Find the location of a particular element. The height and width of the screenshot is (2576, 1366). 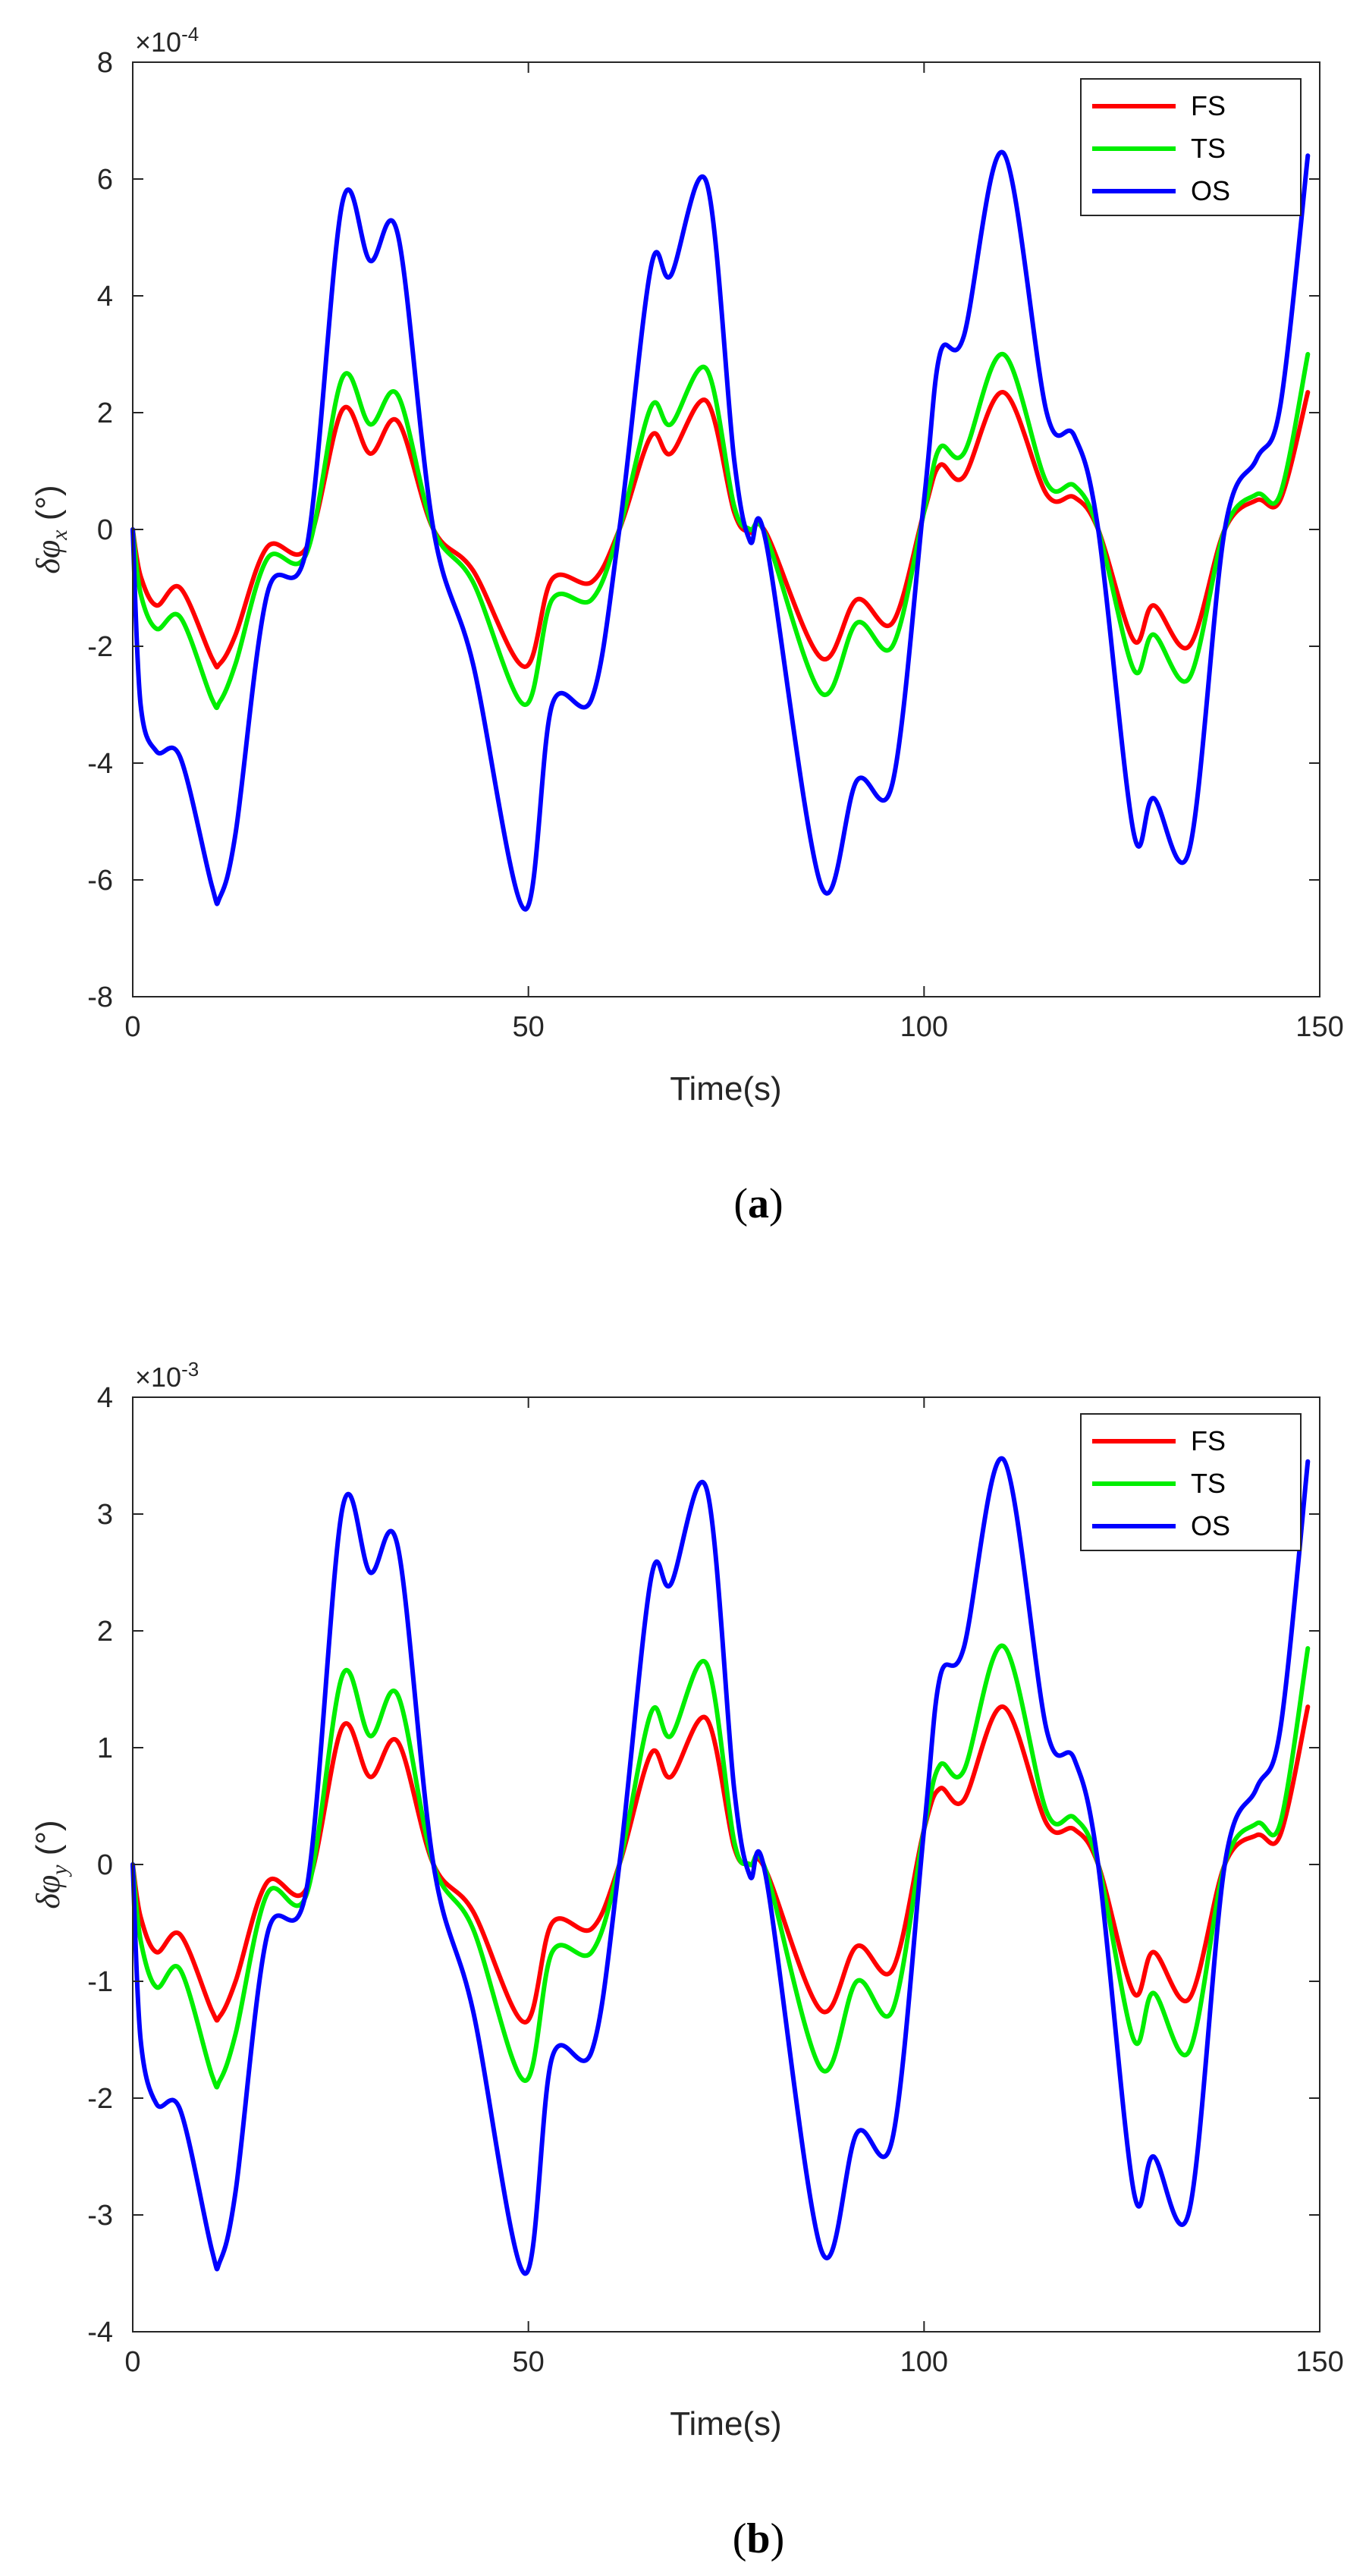

chart-b-ytick-label: 0 is located at coordinates (105, 1865).